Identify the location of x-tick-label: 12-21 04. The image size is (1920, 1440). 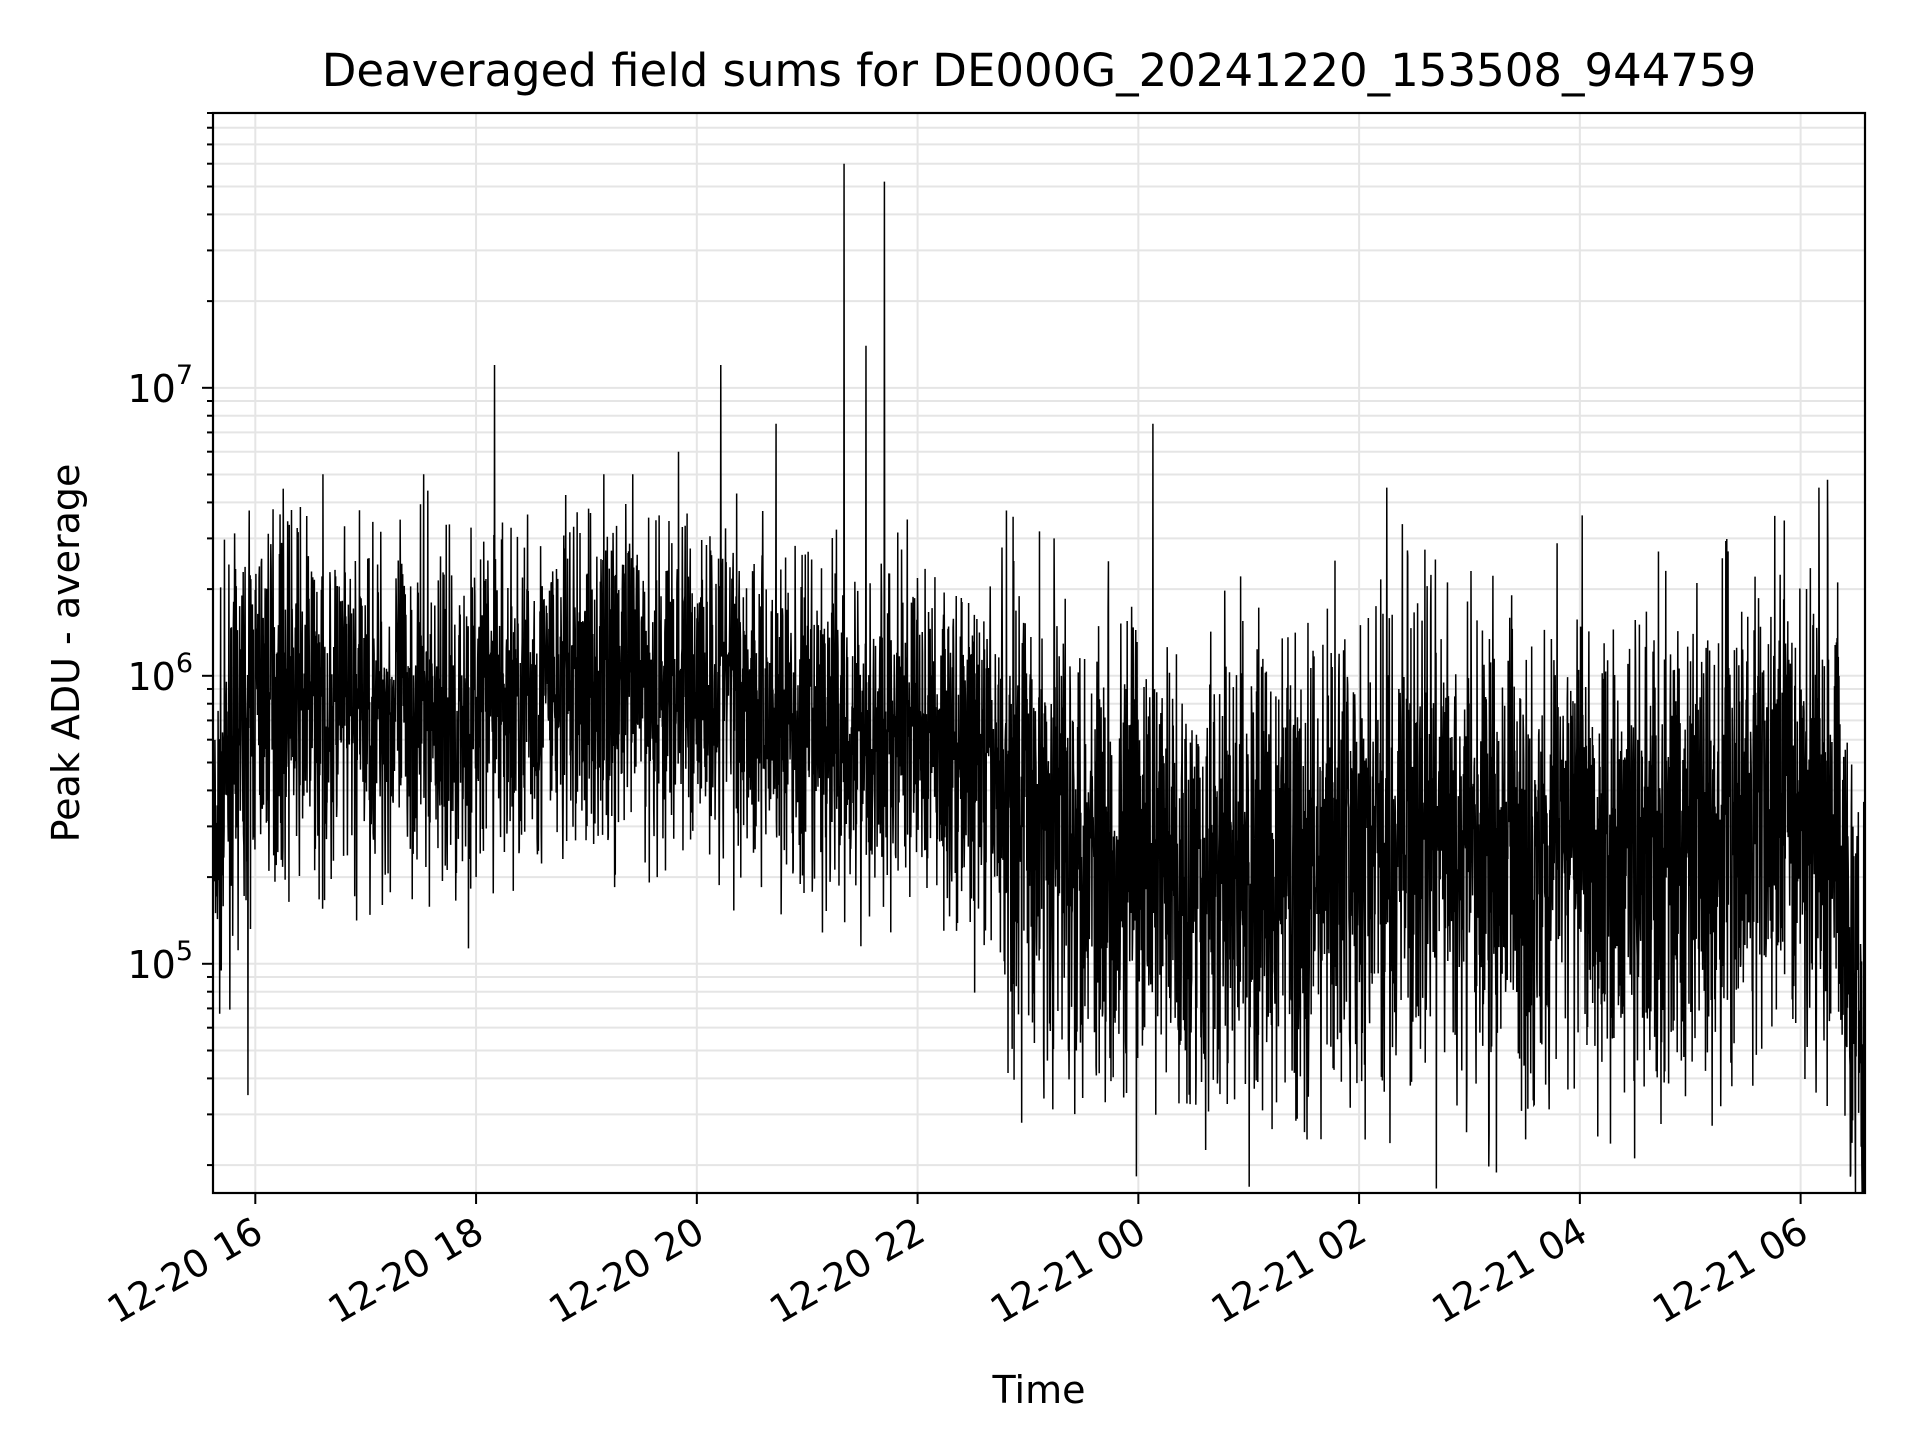
(1509, 1271).